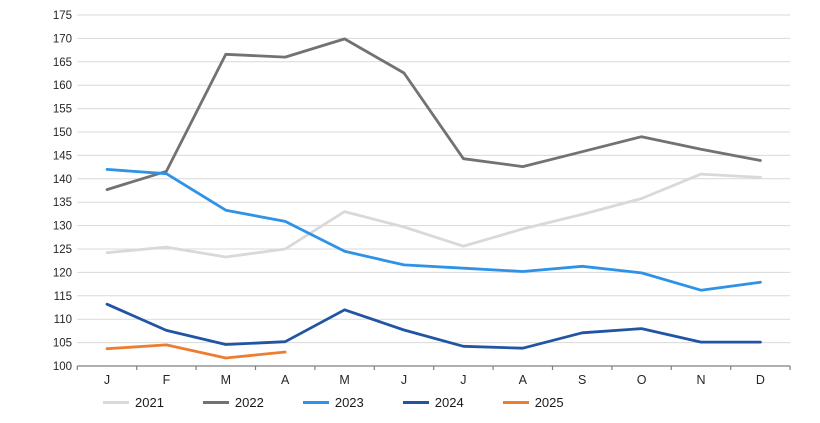 The image size is (820, 423). What do you see at coordinates (349, 402) in the screenshot?
I see `legend-label: 2023` at bounding box center [349, 402].